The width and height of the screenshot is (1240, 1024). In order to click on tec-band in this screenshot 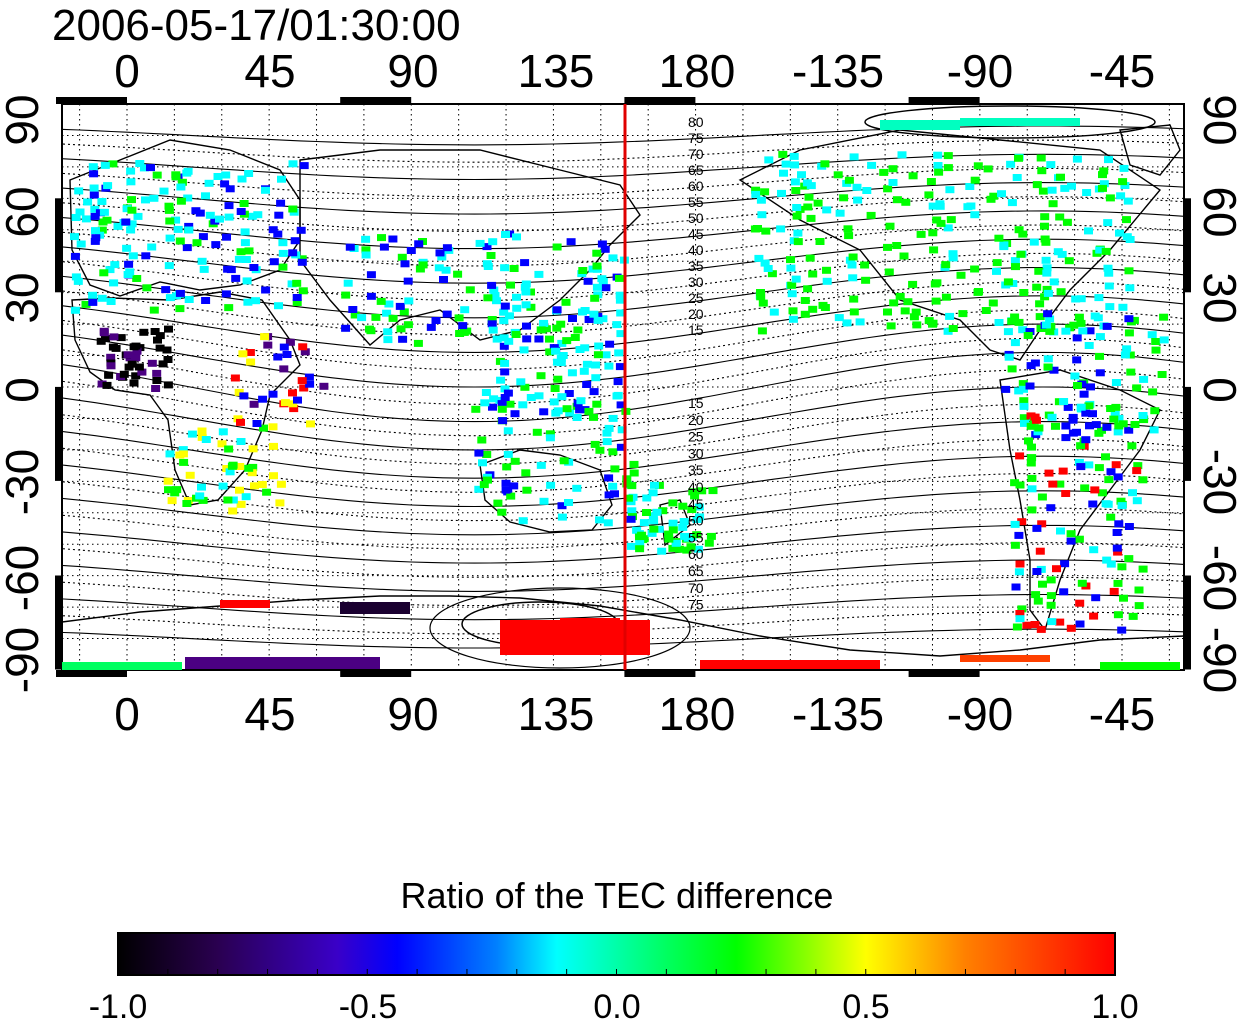, I will do `click(122, 666)`.